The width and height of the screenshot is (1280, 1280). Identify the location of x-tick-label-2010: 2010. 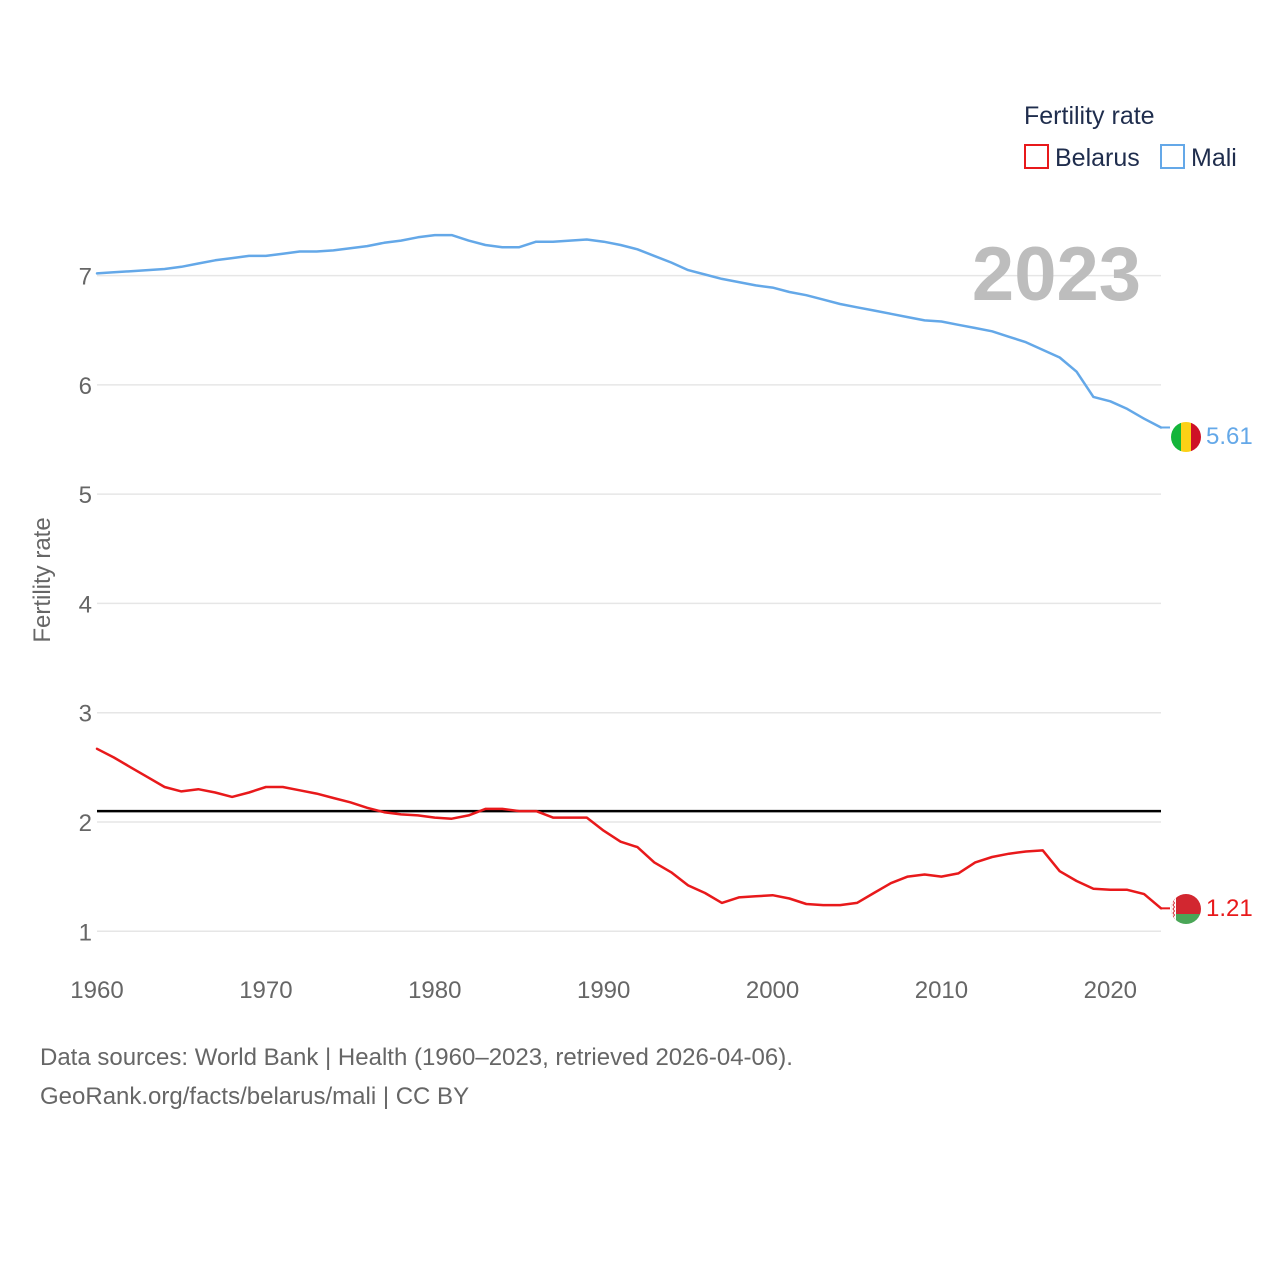
(941, 990).